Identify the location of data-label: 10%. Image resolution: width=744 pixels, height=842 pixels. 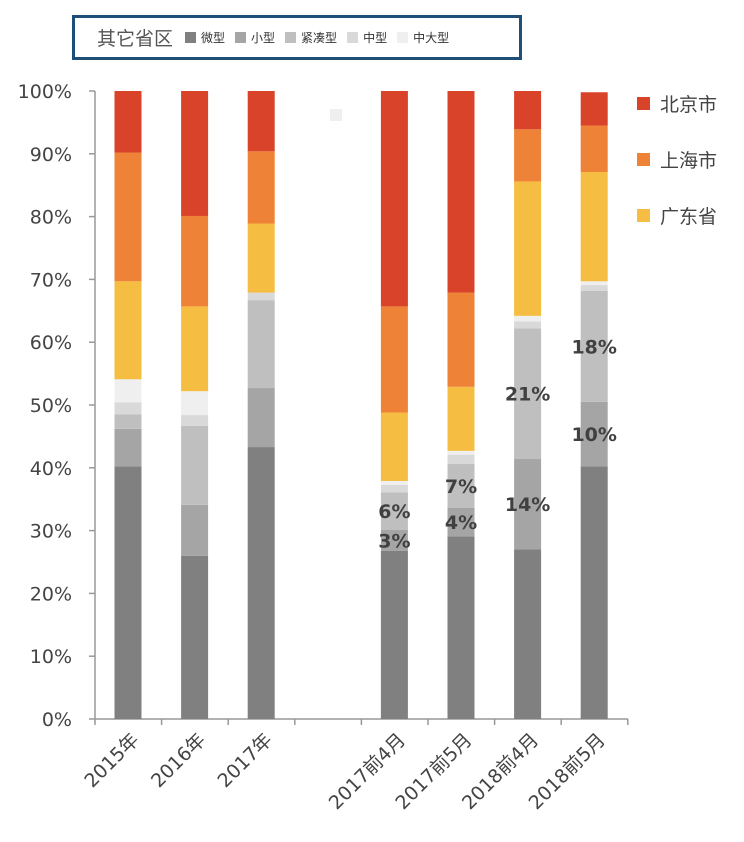
(593, 435).